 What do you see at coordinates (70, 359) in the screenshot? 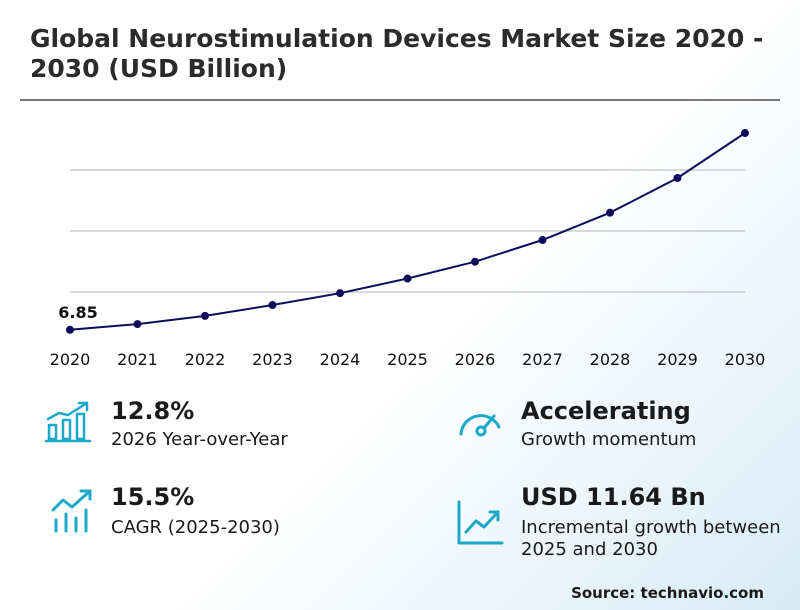
I see `x-tick-label: 2020` at bounding box center [70, 359].